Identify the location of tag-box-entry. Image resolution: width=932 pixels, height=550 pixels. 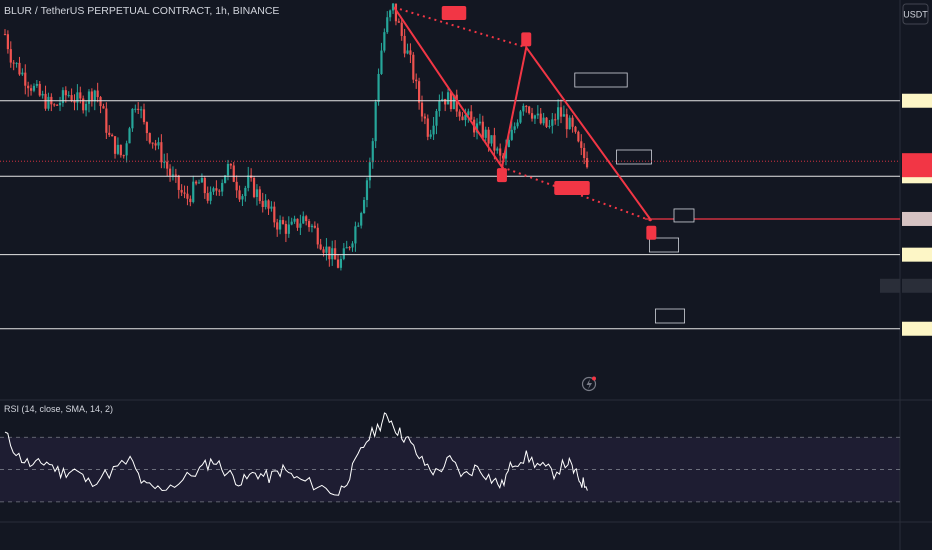
(634, 157).